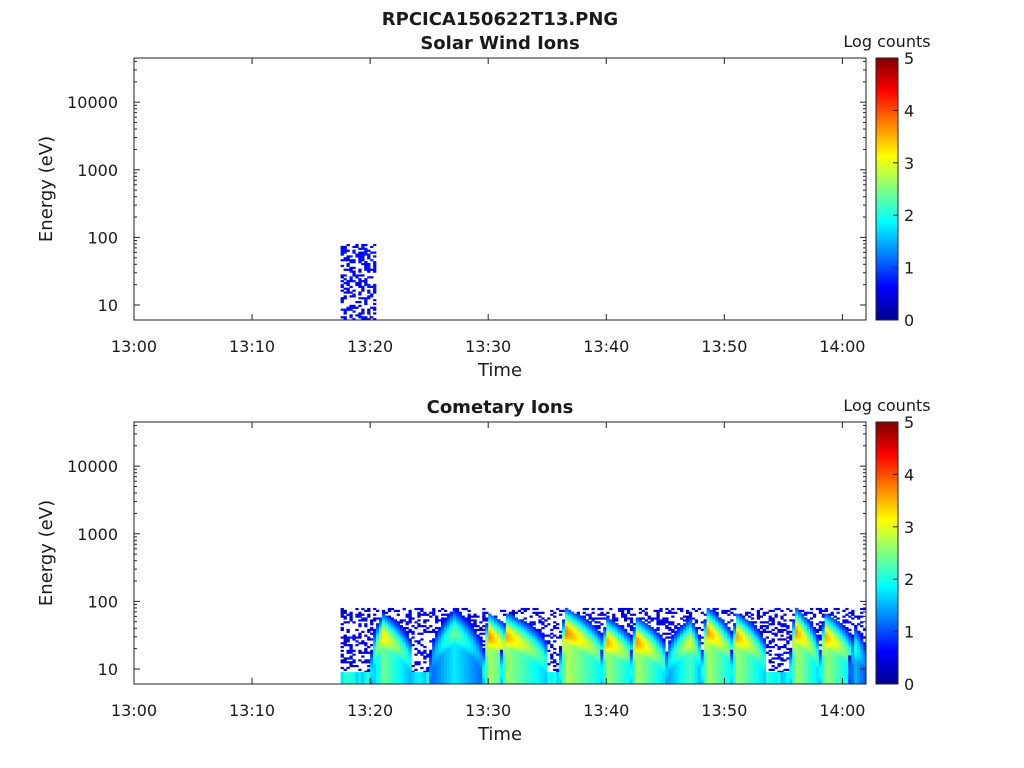  What do you see at coordinates (887, 189) in the screenshot?
I see `colorbar-gradient` at bounding box center [887, 189].